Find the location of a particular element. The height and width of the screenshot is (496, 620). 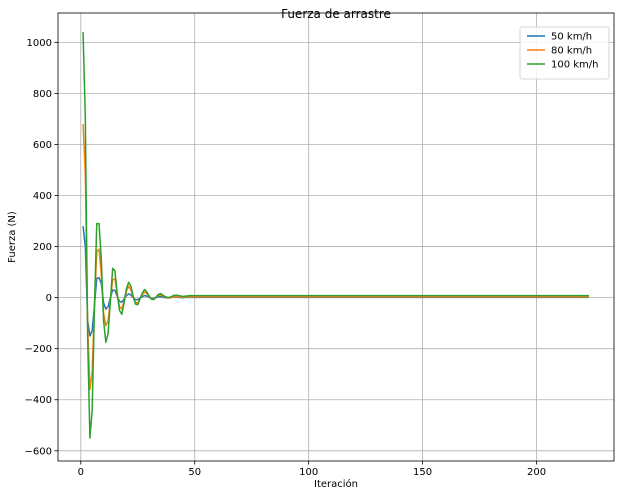

chart-title: Fuerza de arrastre is located at coordinates (336, 14).